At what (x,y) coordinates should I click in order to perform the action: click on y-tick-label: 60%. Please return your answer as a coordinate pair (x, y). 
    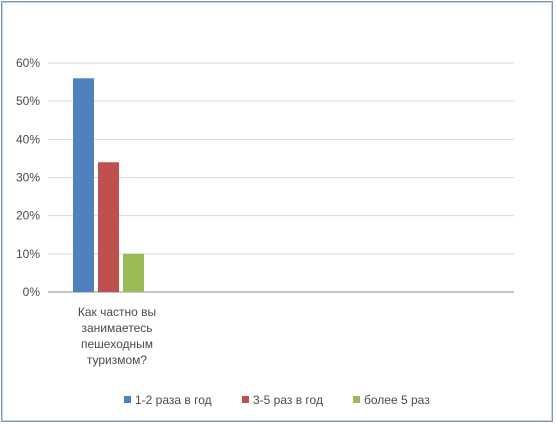
    Looking at the image, I should click on (28, 63).